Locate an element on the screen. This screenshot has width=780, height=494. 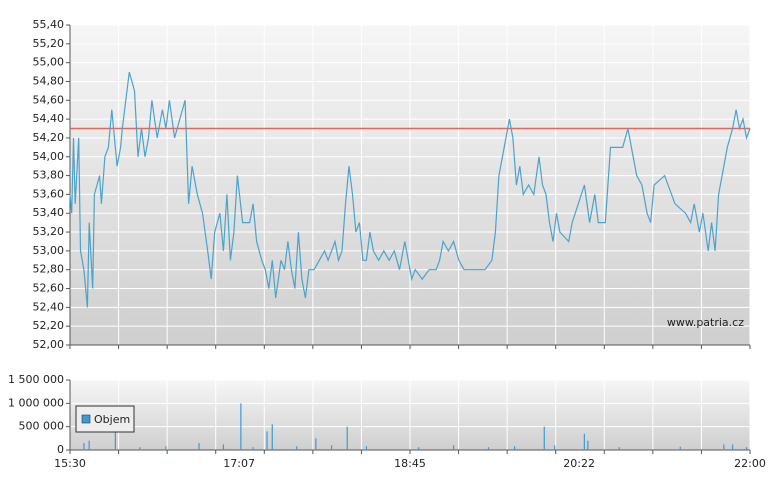
y-tick-label: 55,20 is located at coordinates (49, 43).